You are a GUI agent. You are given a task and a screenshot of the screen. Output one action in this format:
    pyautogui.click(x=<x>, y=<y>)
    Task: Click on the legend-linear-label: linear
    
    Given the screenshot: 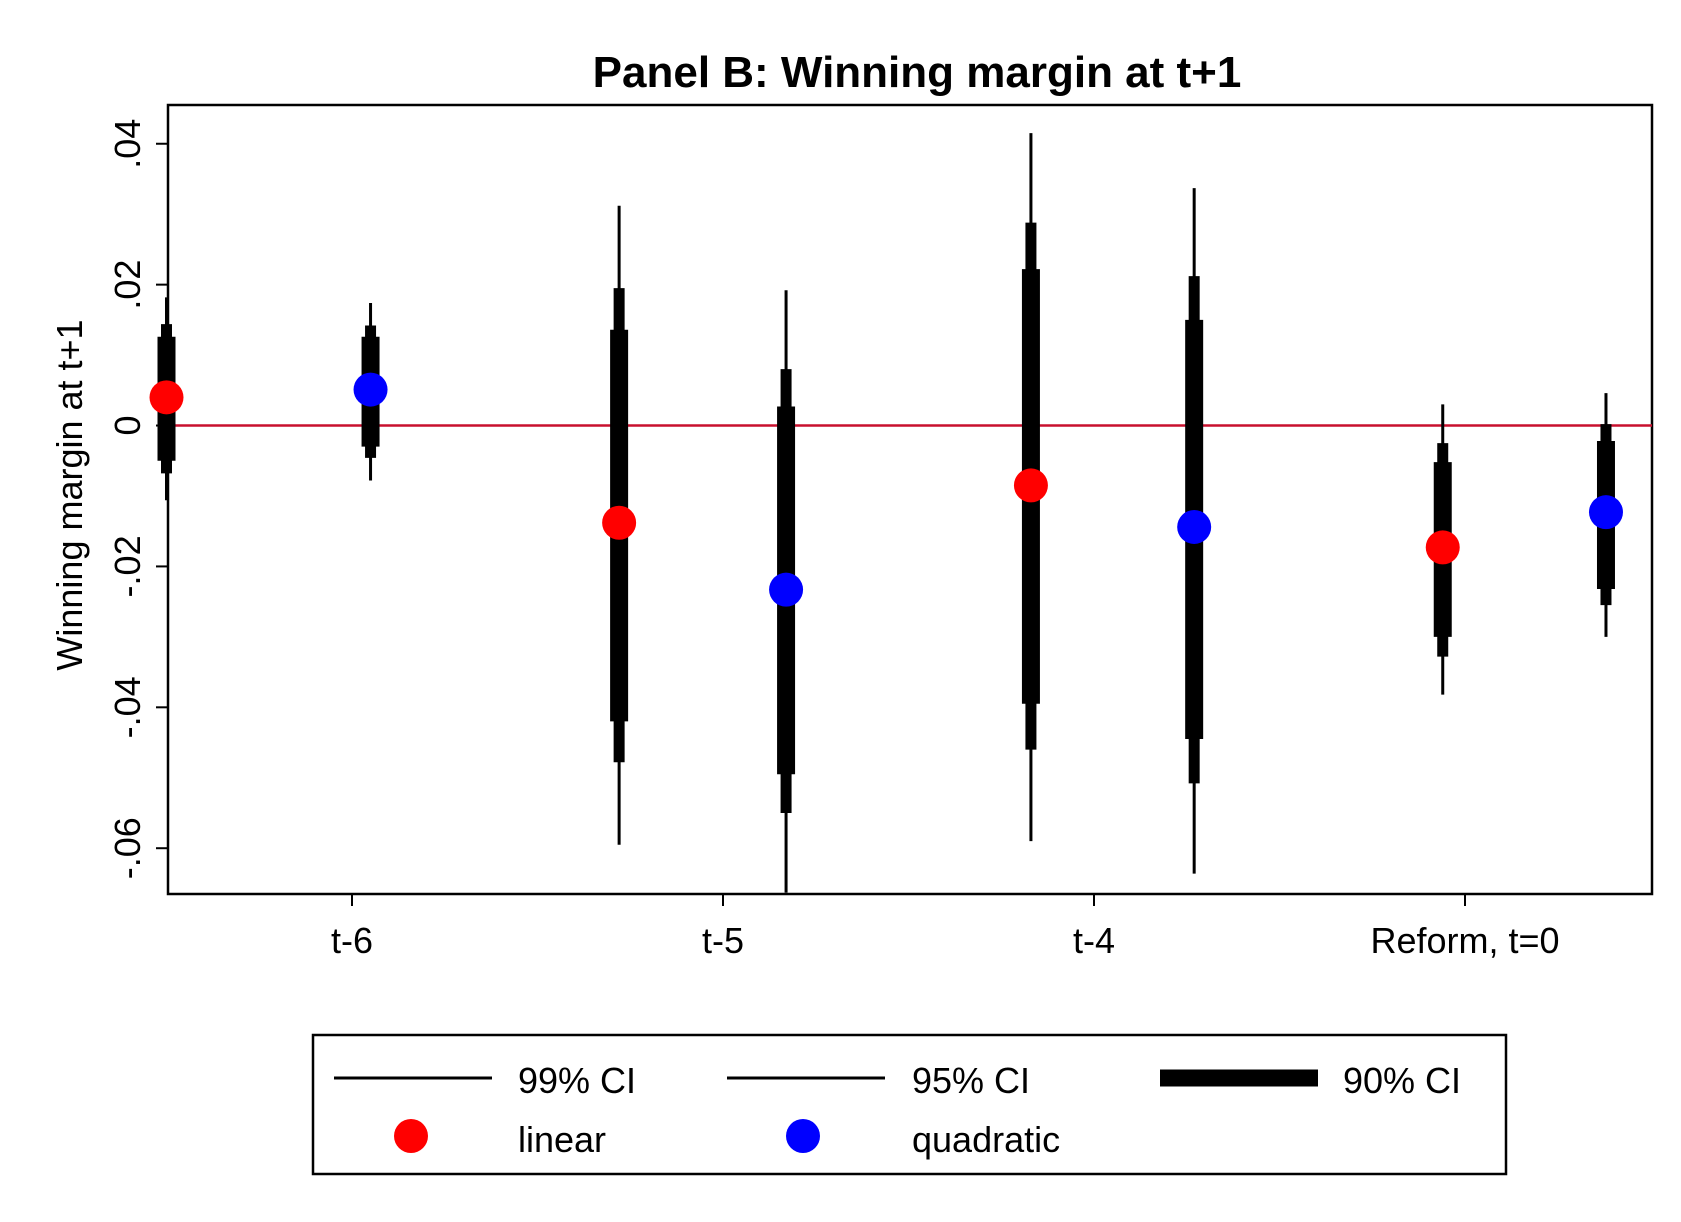 What is the action you would take?
    pyautogui.click(x=562, y=1139)
    